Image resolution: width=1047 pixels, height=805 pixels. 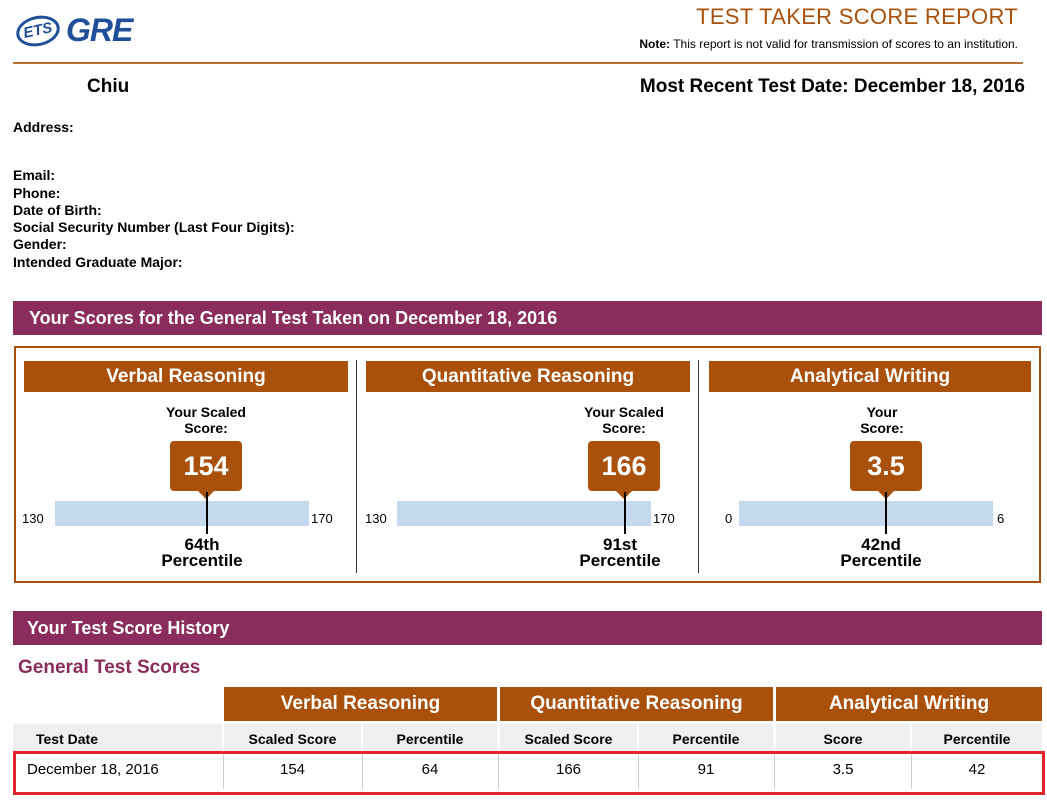 What do you see at coordinates (207, 513) in the screenshot?
I see `verbal-score-marker` at bounding box center [207, 513].